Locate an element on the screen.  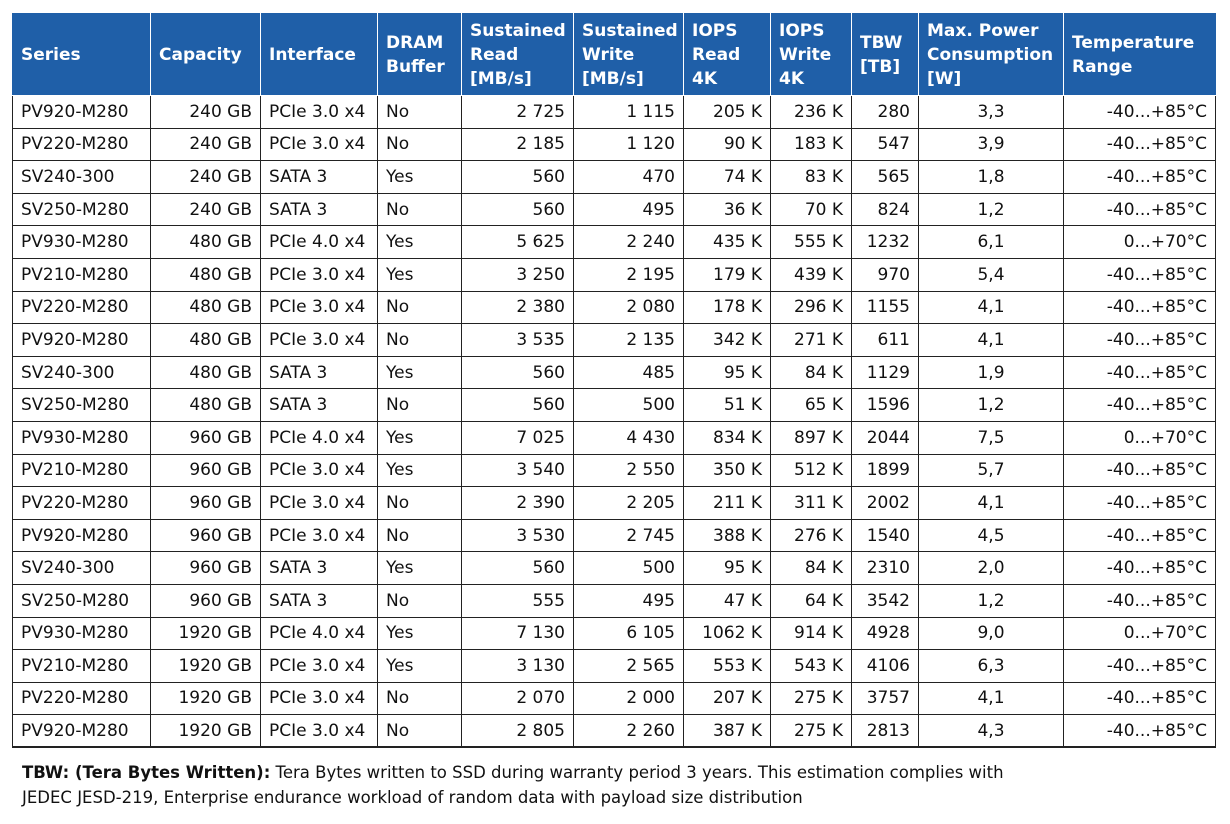
cell-max-power: 1,8 is located at coordinates (991, 177).